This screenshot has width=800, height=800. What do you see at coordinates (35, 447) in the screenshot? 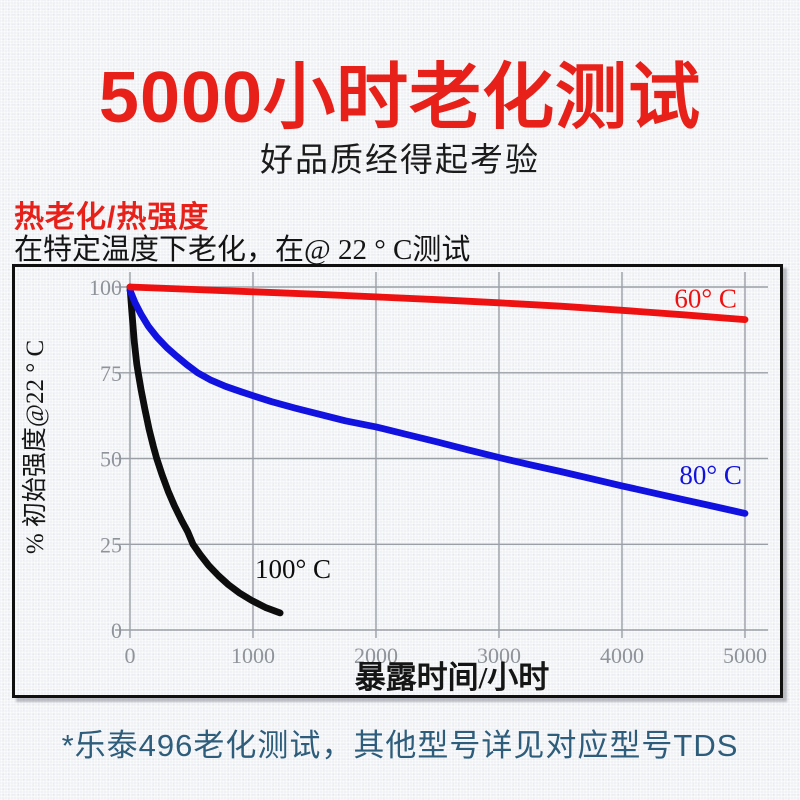
I see `y-axis-title: % 初始强度@22 ° C` at bounding box center [35, 447].